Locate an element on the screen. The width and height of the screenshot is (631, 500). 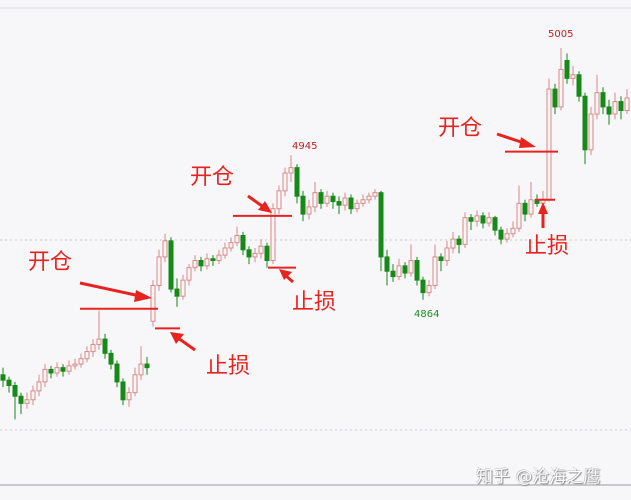
peak-label-high: 4945 is located at coordinates (305, 146).